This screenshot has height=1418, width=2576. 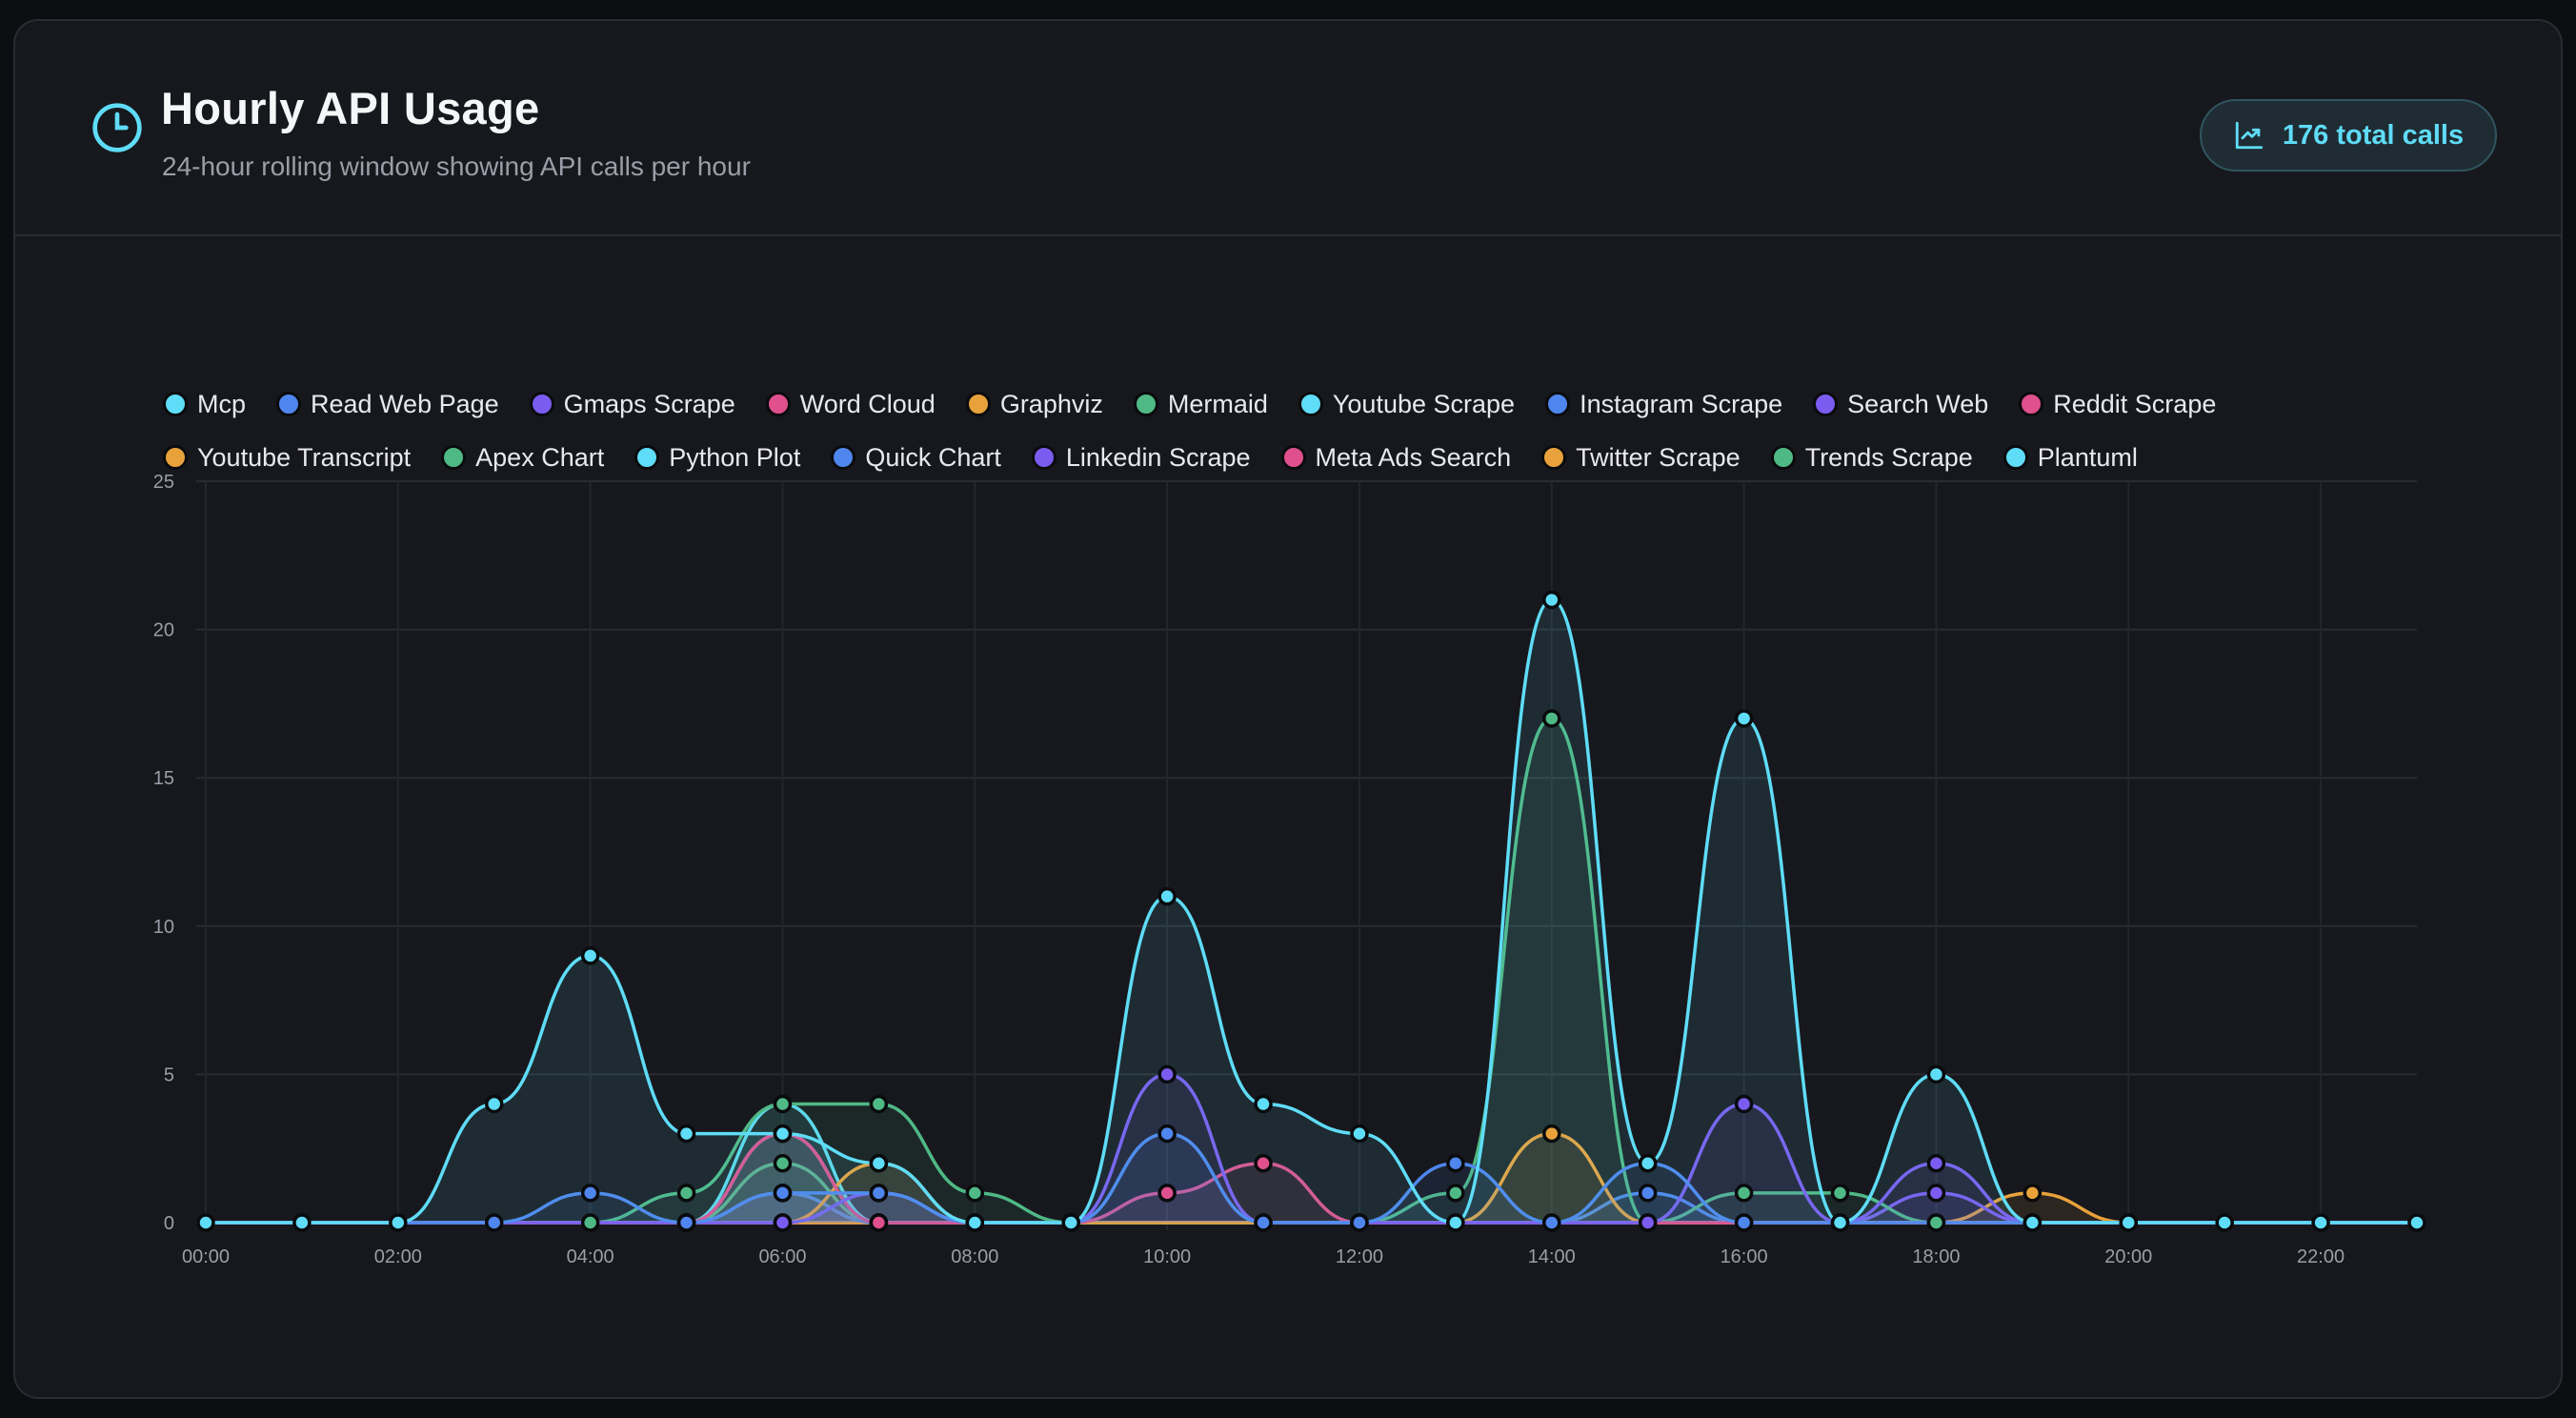 I want to click on legend-item: Mermaid, so click(x=1200, y=404).